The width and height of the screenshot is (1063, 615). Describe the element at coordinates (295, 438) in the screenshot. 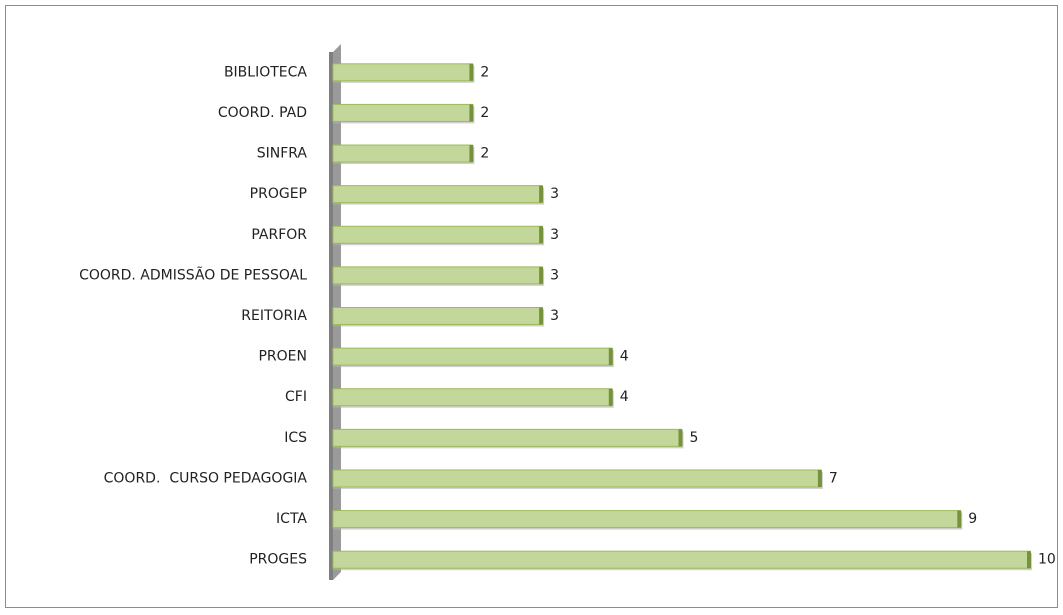

I see `y-tick-label: ICS` at that location.